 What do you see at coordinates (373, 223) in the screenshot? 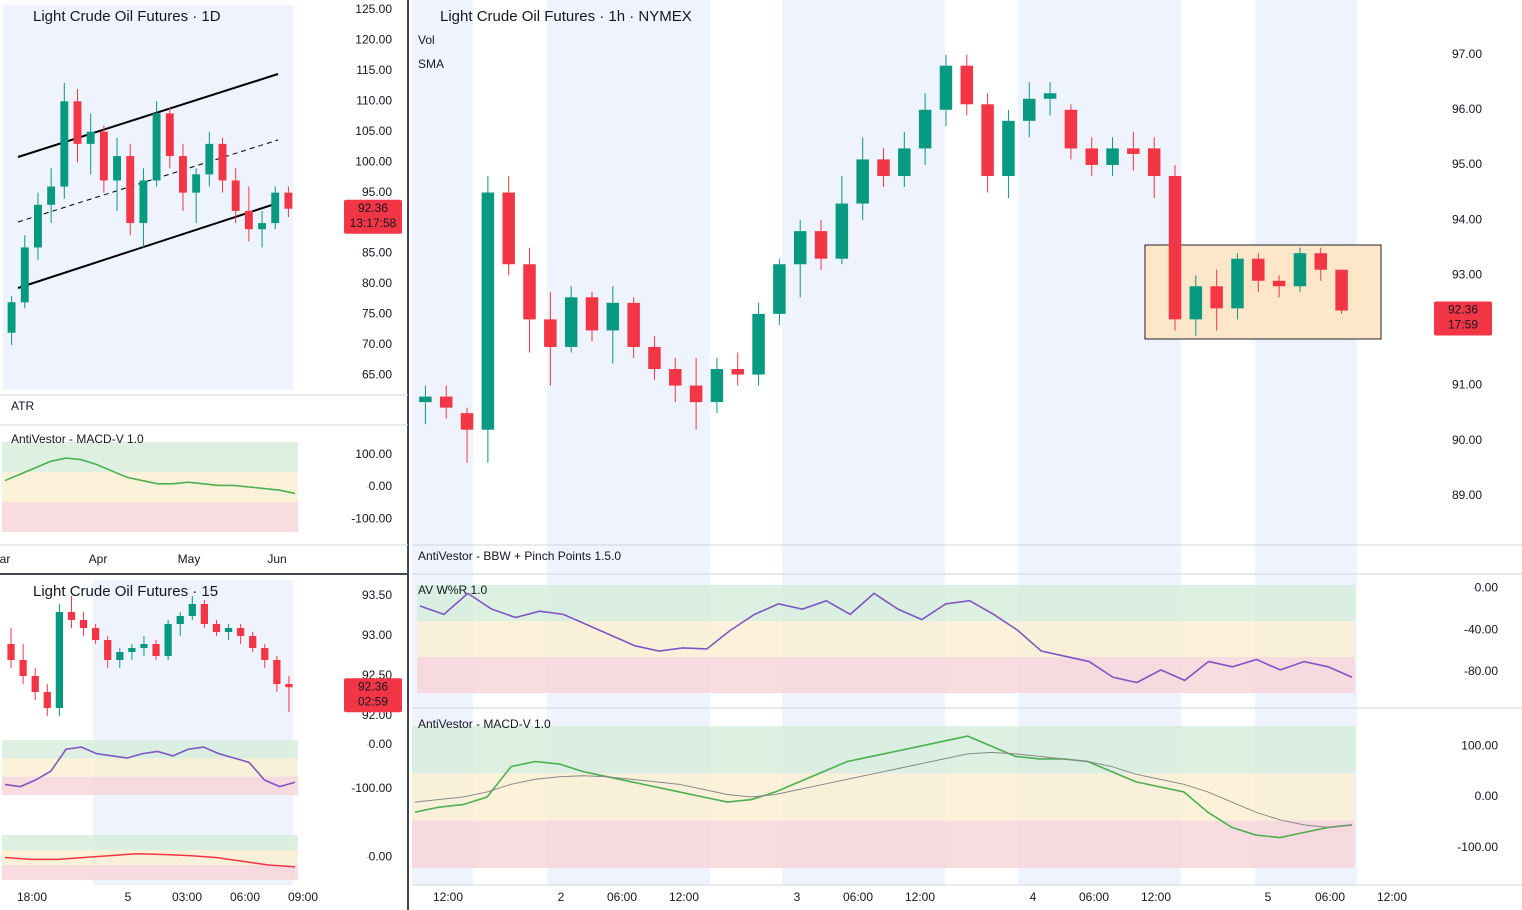
I see `price-tag-timer: 13:17:58` at bounding box center [373, 223].